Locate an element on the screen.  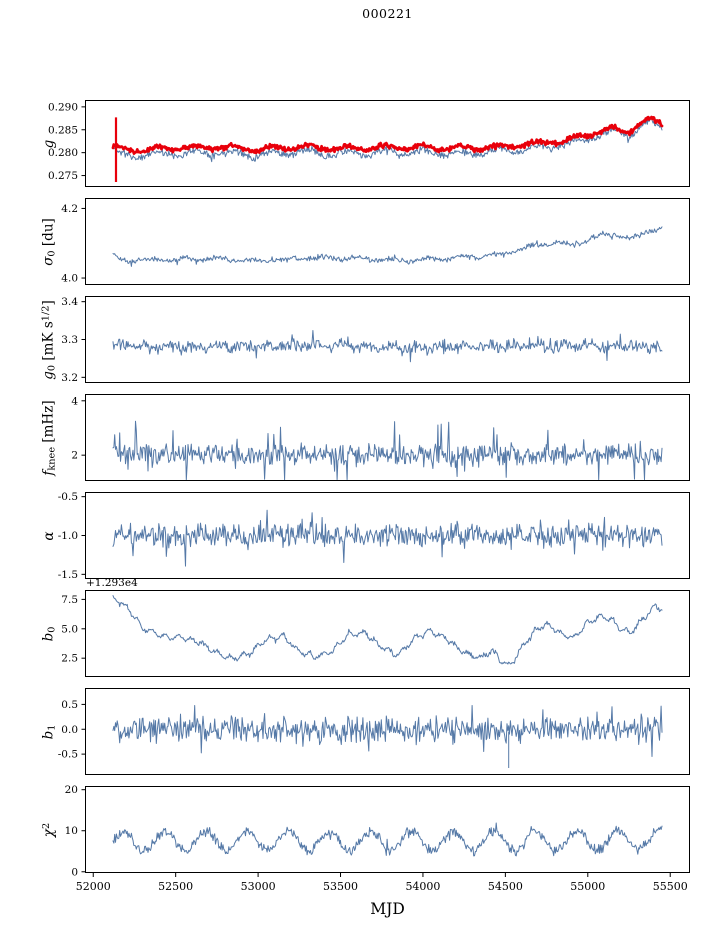
panel-g0: 3.2 3.3 3.4 is located at coordinates (360, 340).